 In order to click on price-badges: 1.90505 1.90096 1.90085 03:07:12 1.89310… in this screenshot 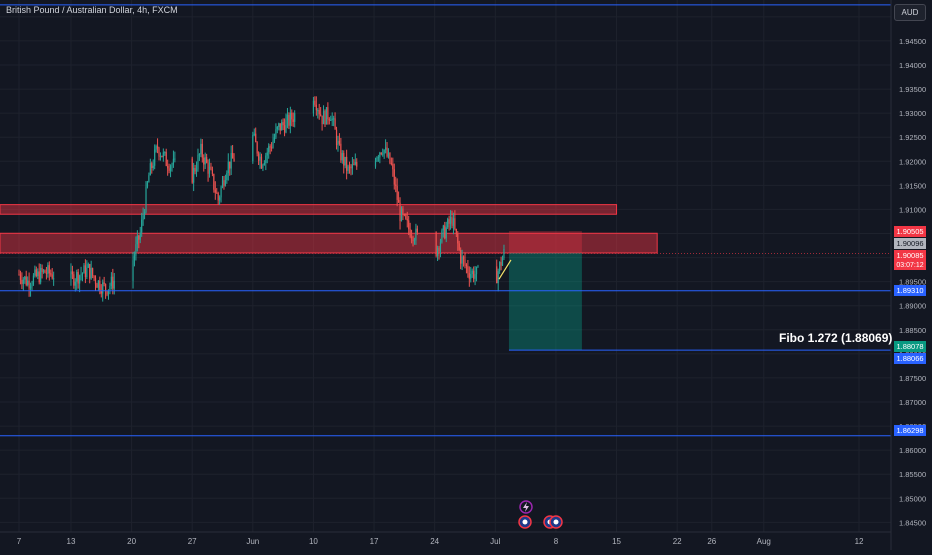, I will do `click(910, 331)`.